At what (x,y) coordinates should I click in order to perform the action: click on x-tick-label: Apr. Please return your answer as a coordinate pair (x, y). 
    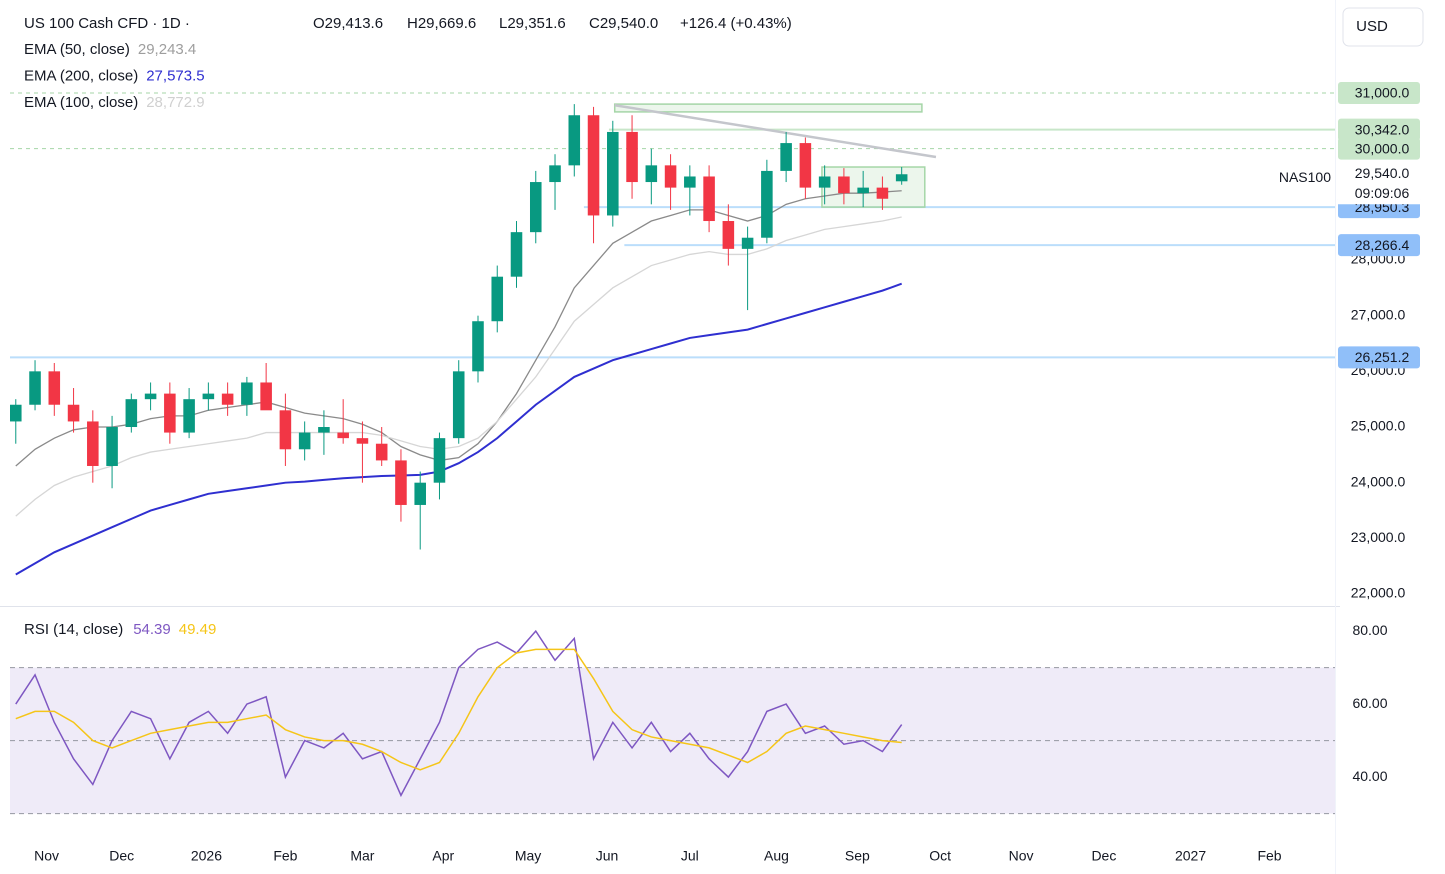
    Looking at the image, I should click on (443, 856).